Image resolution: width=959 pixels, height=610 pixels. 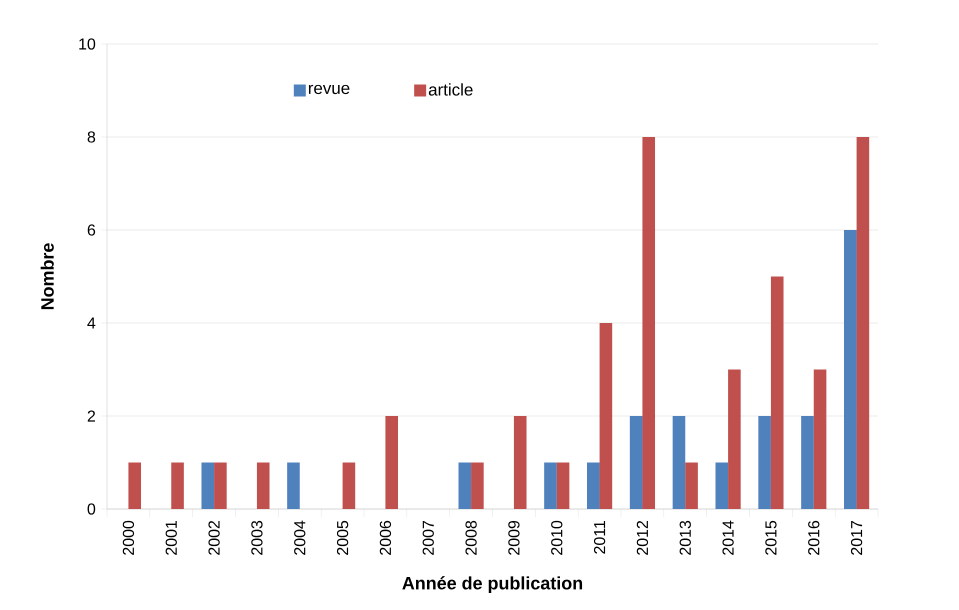 What do you see at coordinates (329, 89) in the screenshot?
I see `legend-label: revue` at bounding box center [329, 89].